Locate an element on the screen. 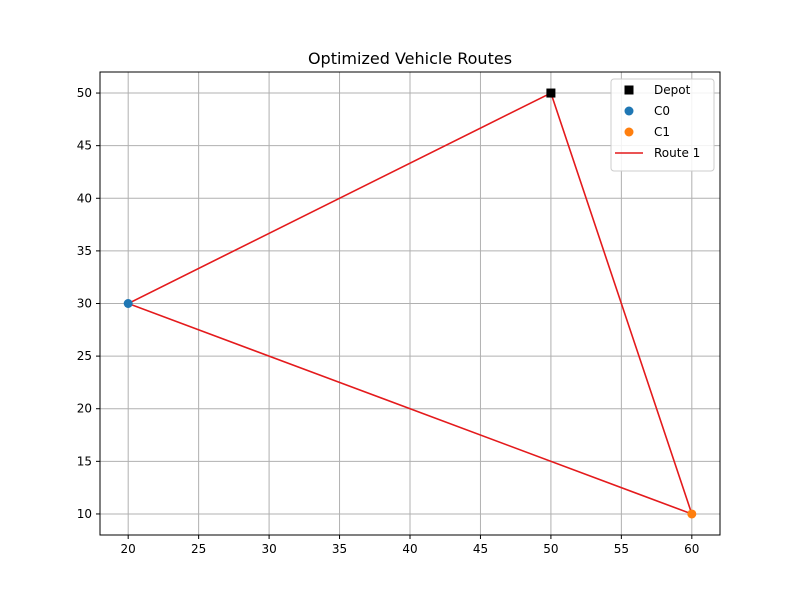  x-tick-label: 40 is located at coordinates (409, 549).